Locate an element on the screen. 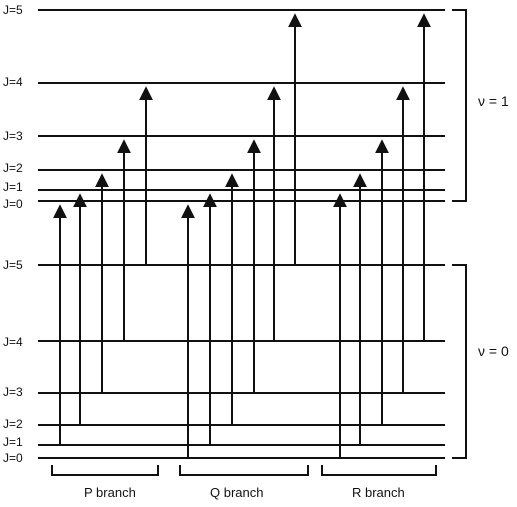 This screenshot has width=517, height=507. upper-level-label-j5: J=5 is located at coordinates (13, 10).